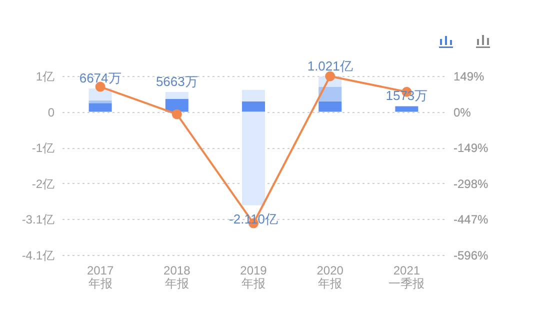  I want to click on y-tick-label: -1亿, so click(43, 148).